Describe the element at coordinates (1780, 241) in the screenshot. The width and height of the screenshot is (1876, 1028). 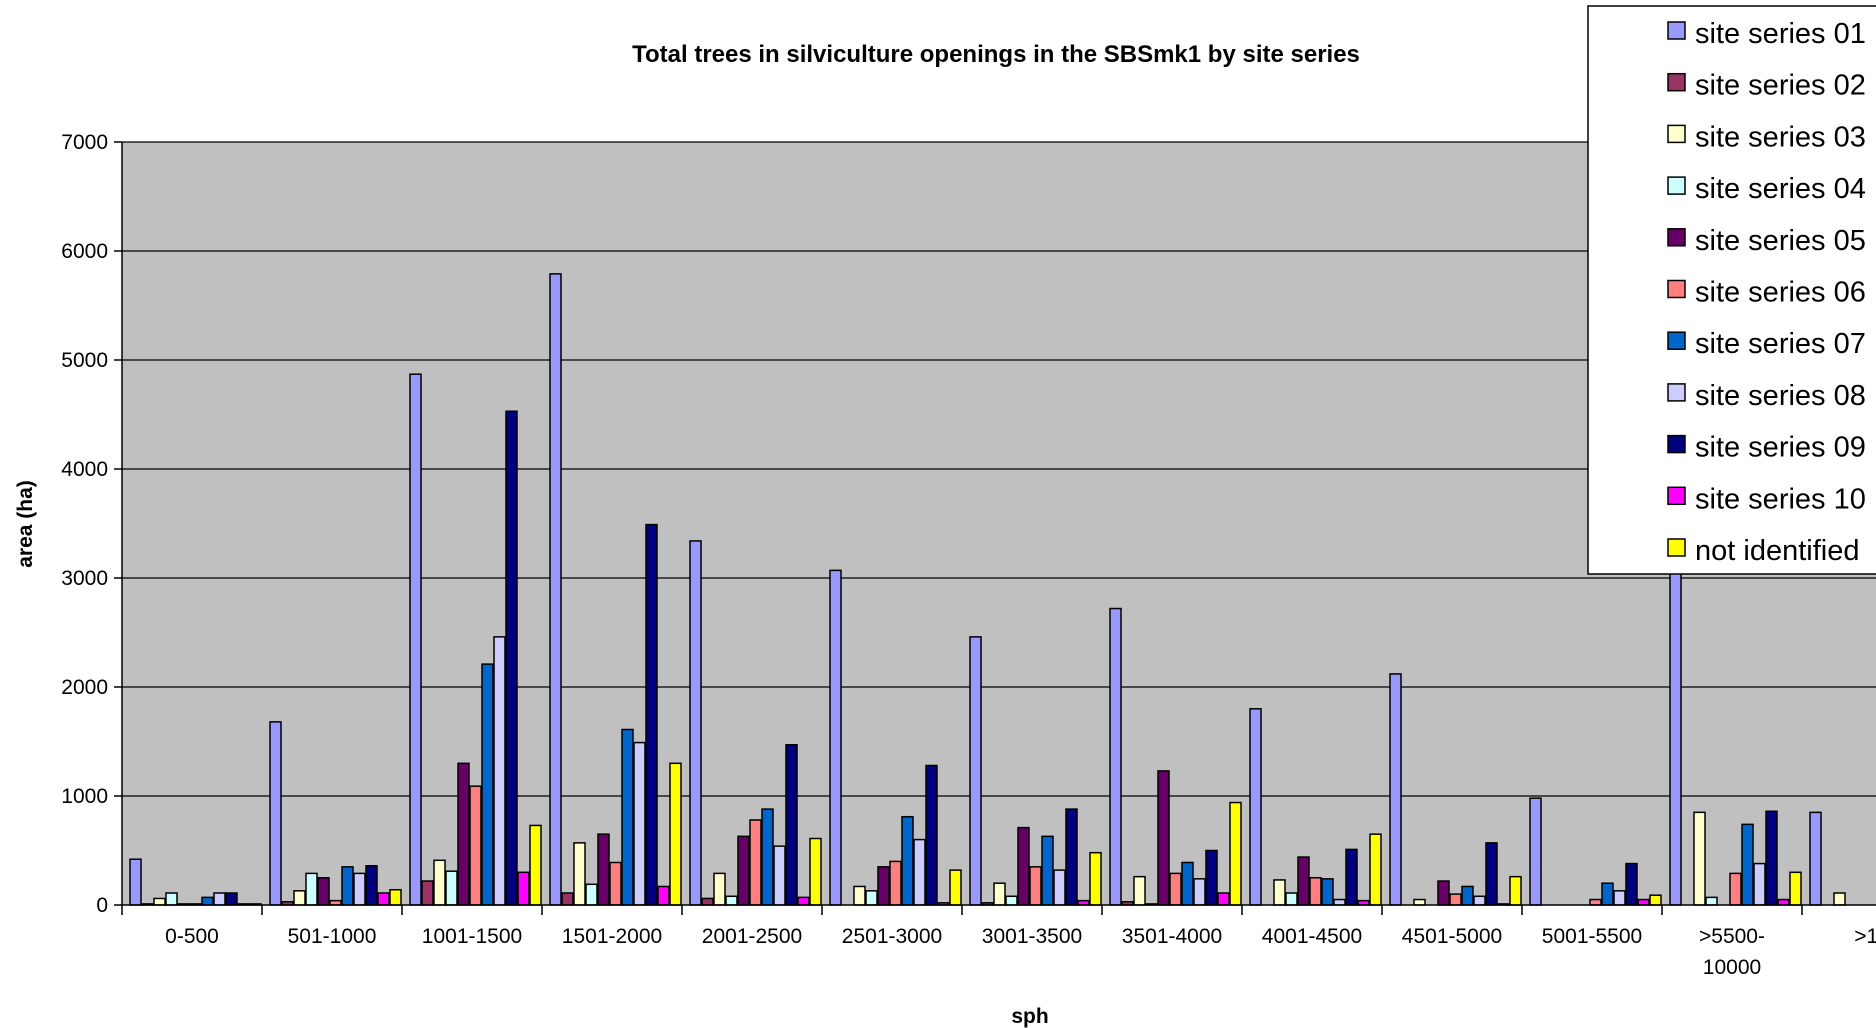
I see `legend-label: site series 05` at that location.